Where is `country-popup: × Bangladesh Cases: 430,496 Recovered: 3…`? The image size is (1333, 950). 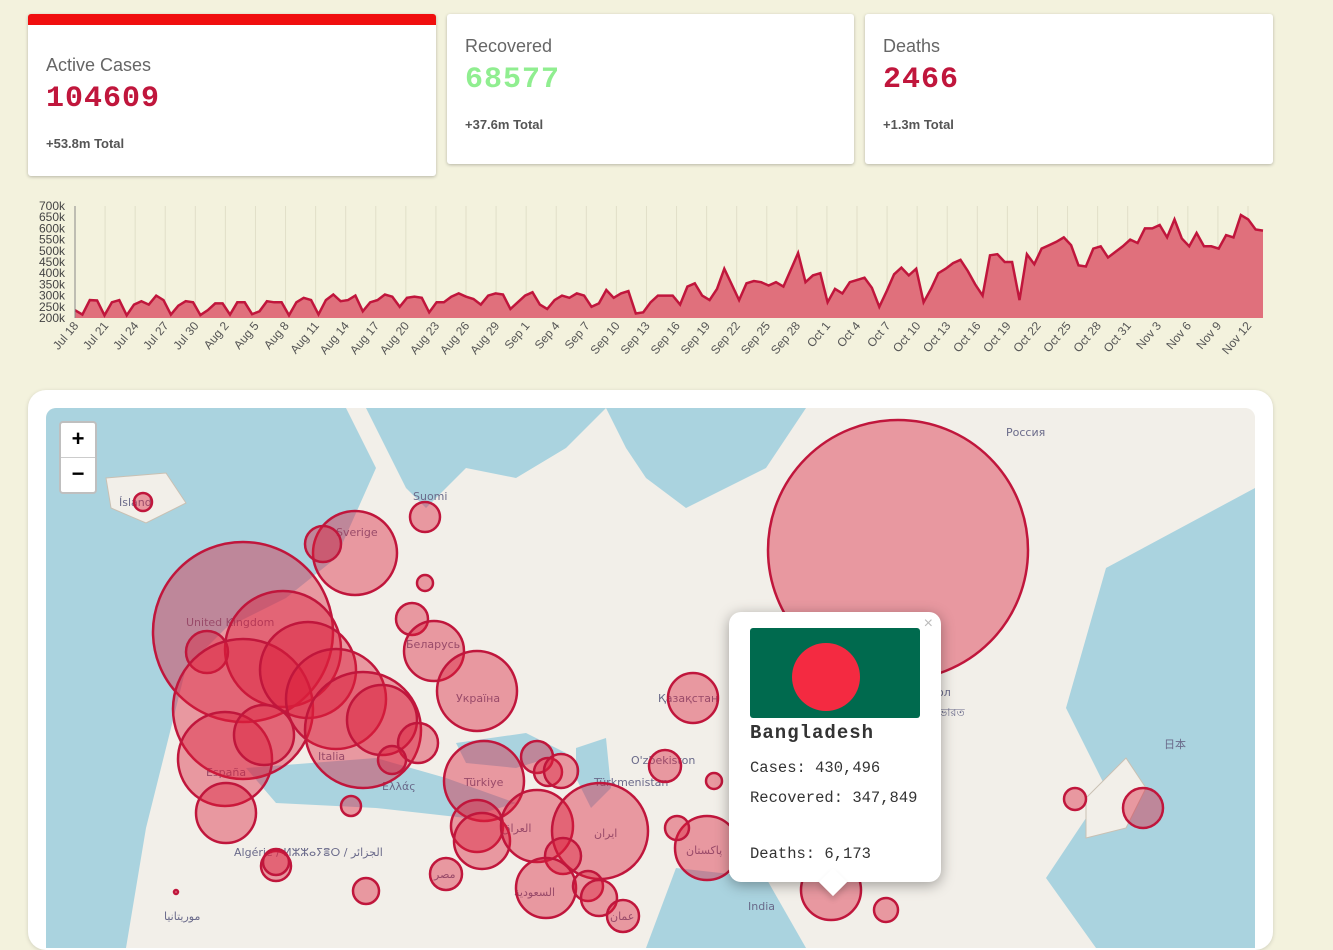 country-popup: × Bangladesh Cases: 430,496 Recovered: 3… is located at coordinates (835, 754).